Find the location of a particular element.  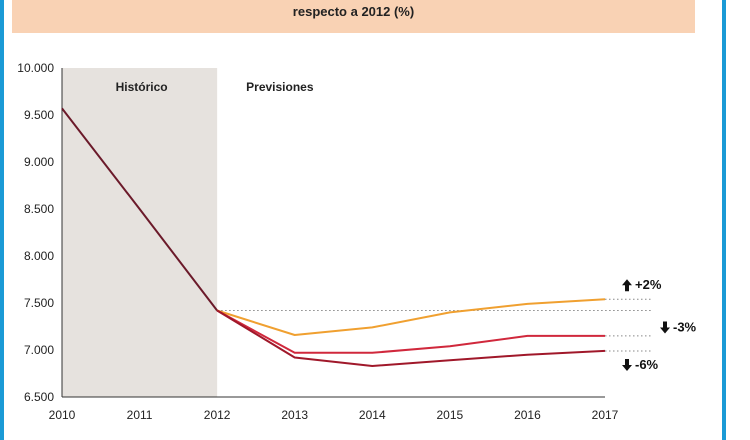

change-annotation: +2% is located at coordinates (648, 284).